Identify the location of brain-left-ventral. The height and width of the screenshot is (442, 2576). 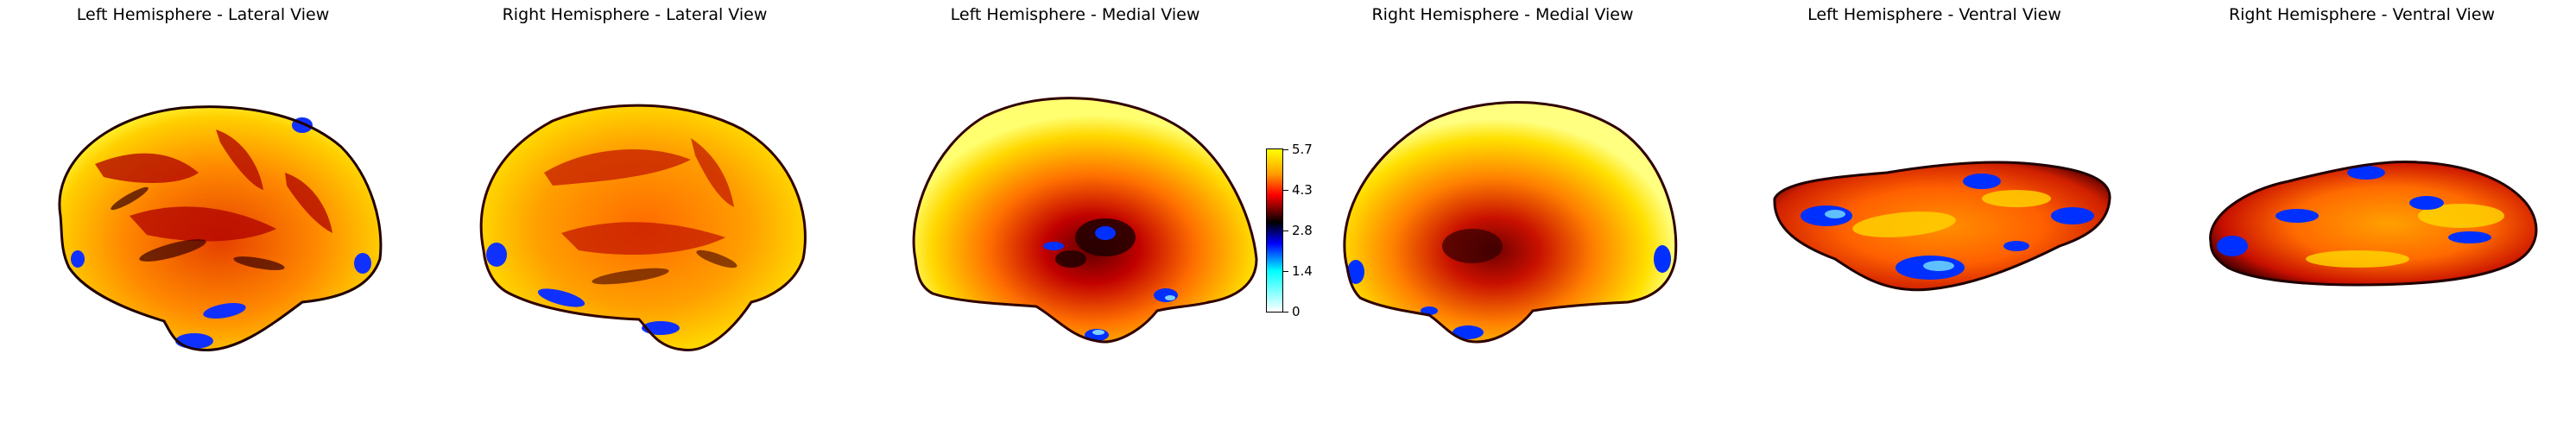
(1942, 227).